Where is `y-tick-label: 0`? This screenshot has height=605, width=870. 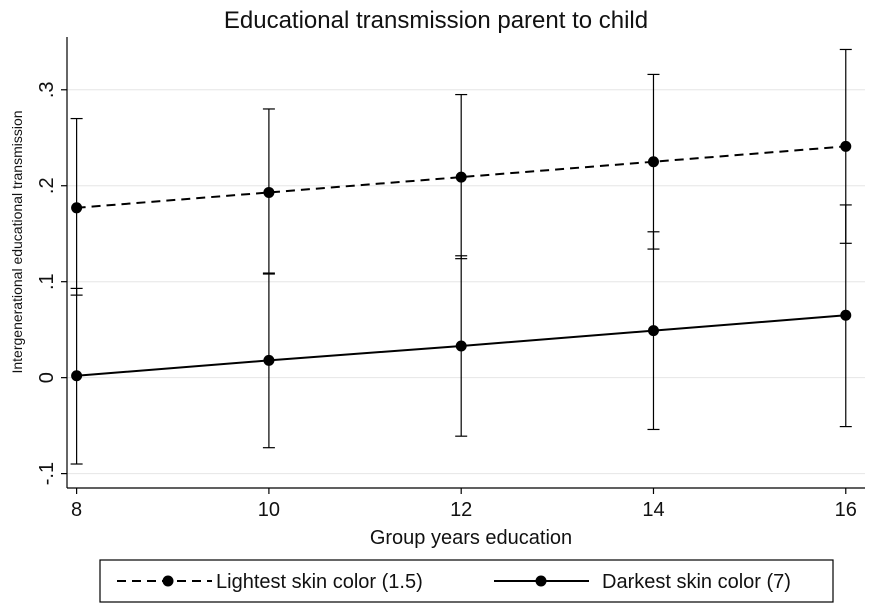
y-tick-label: 0 is located at coordinates (47, 377).